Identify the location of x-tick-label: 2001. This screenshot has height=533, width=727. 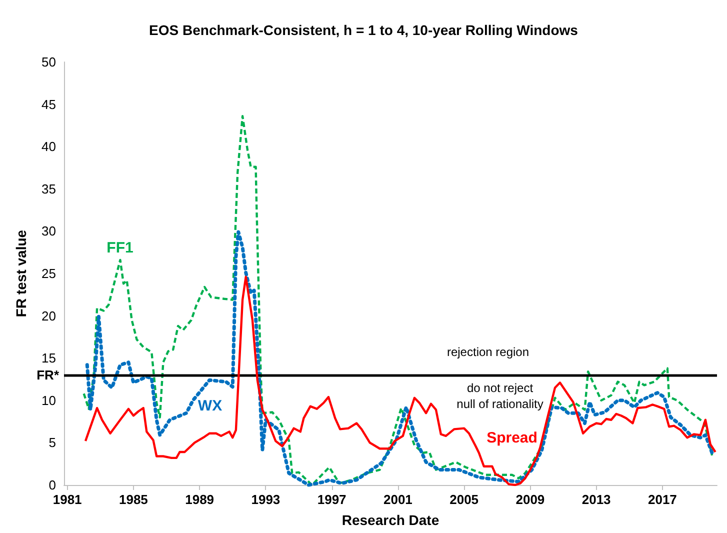
(397, 499).